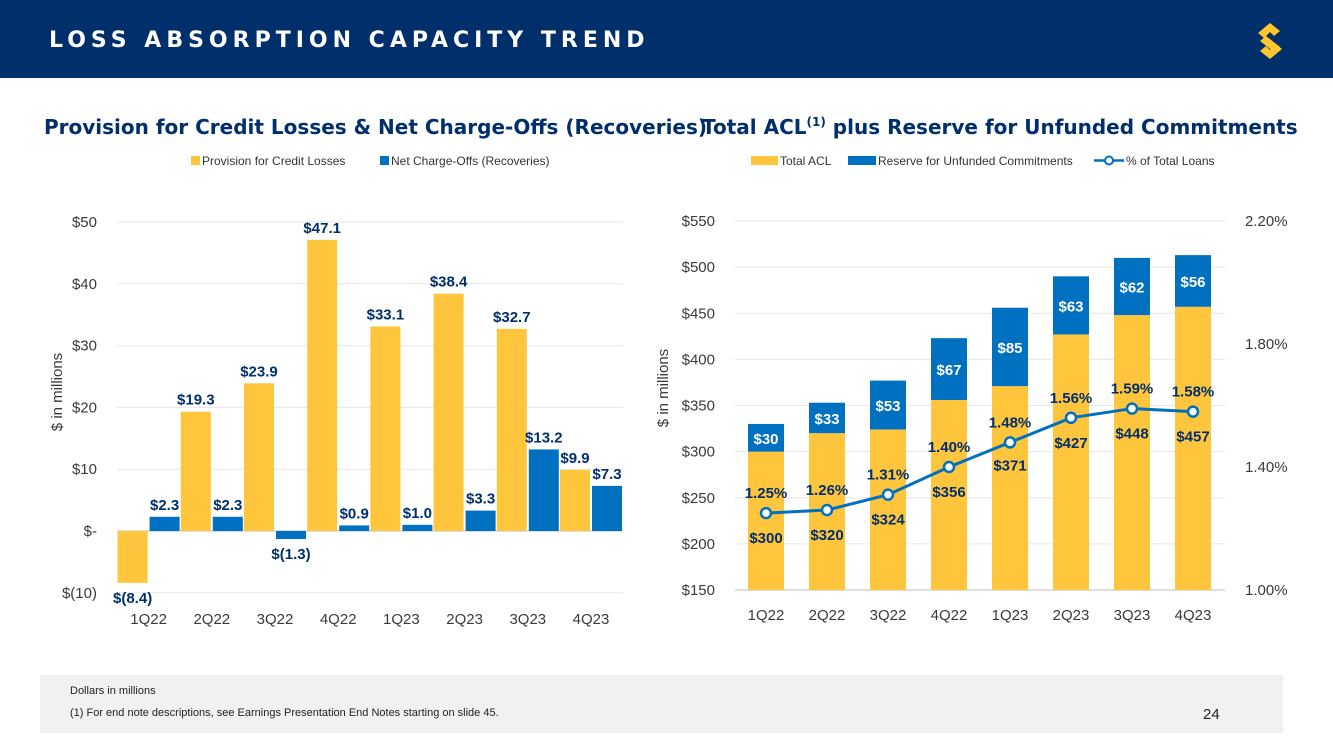 The image size is (1333, 749). What do you see at coordinates (1131, 434) in the screenshot?
I see `total-acl-data-label: $448` at bounding box center [1131, 434].